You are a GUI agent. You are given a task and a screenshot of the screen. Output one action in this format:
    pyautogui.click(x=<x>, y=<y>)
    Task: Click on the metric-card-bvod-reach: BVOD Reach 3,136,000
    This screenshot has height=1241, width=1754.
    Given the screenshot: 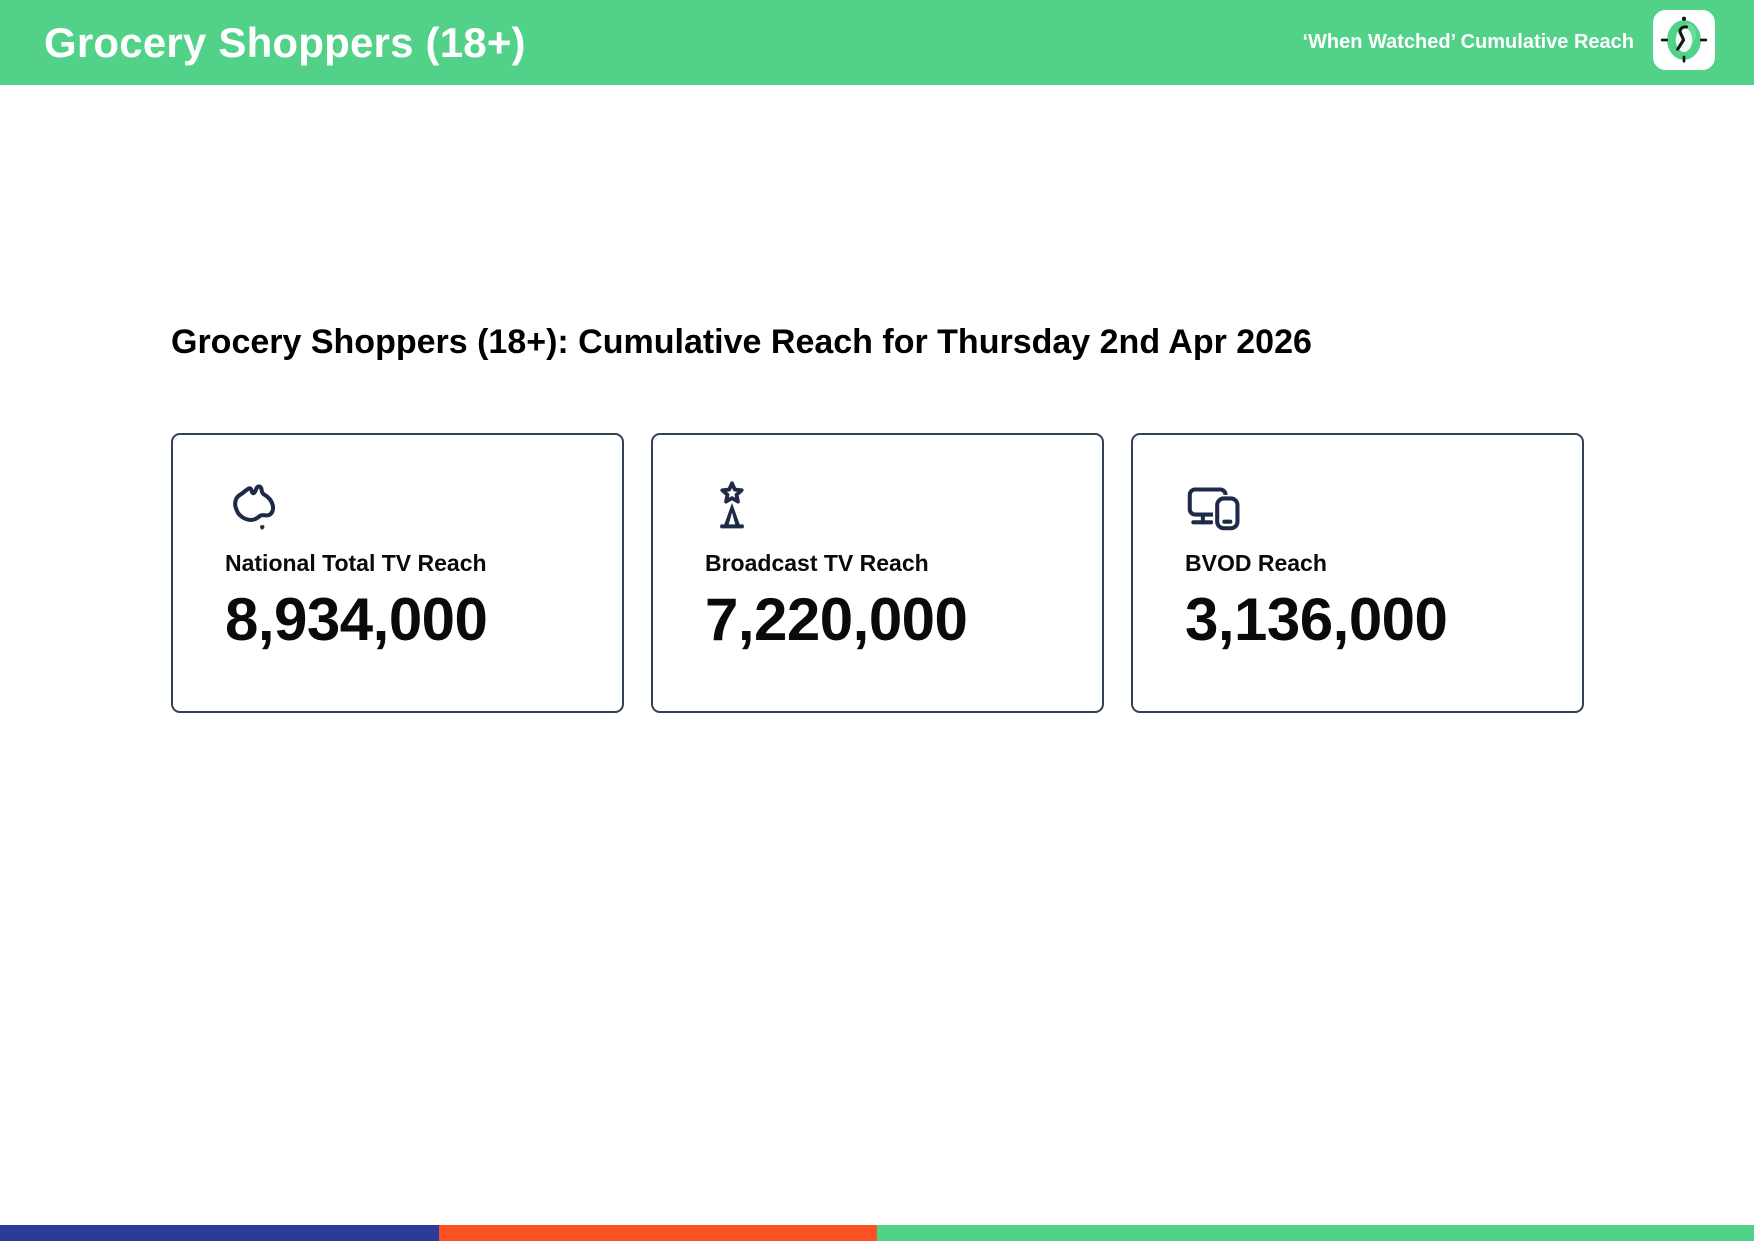 What is the action you would take?
    pyautogui.click(x=1357, y=573)
    